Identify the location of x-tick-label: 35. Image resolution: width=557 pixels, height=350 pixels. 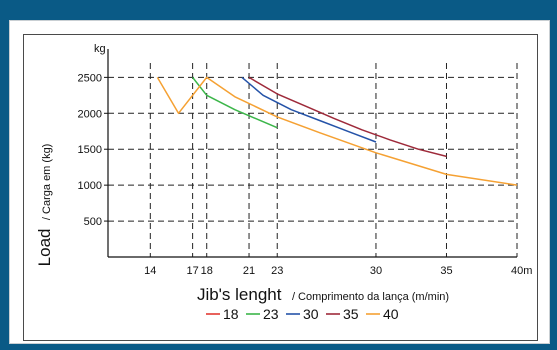
(446, 271).